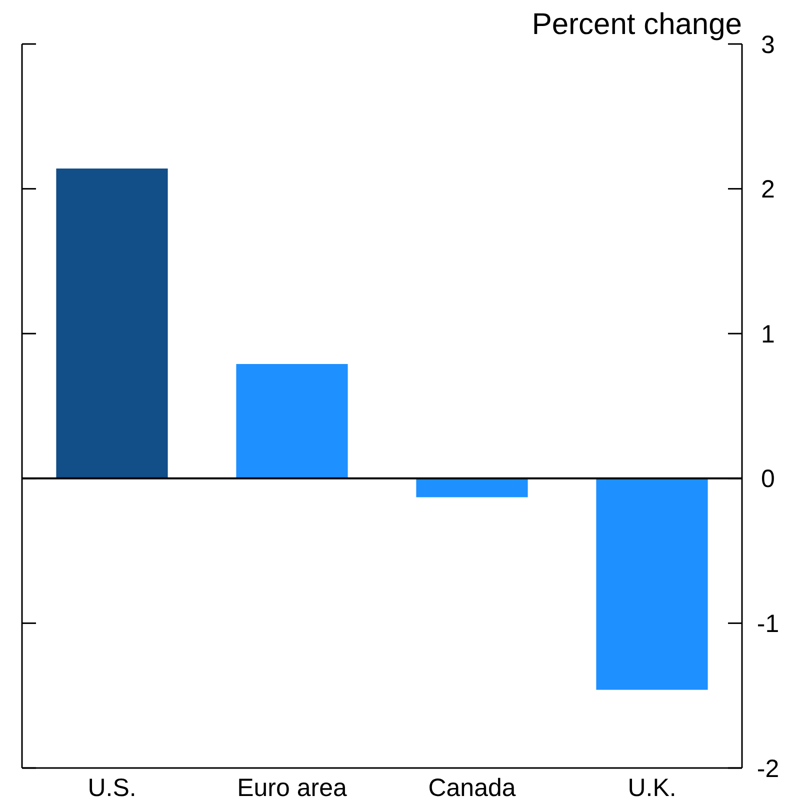 This screenshot has height=802, width=792. What do you see at coordinates (472, 788) in the screenshot?
I see `x-tick-label: Canada` at bounding box center [472, 788].